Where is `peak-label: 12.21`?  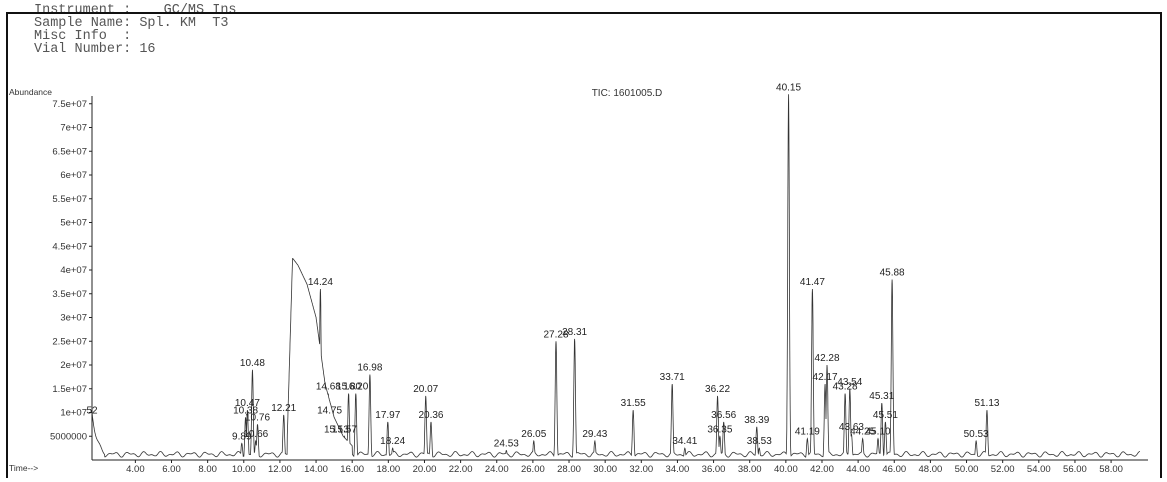
peak-label: 12.21 is located at coordinates (283, 408).